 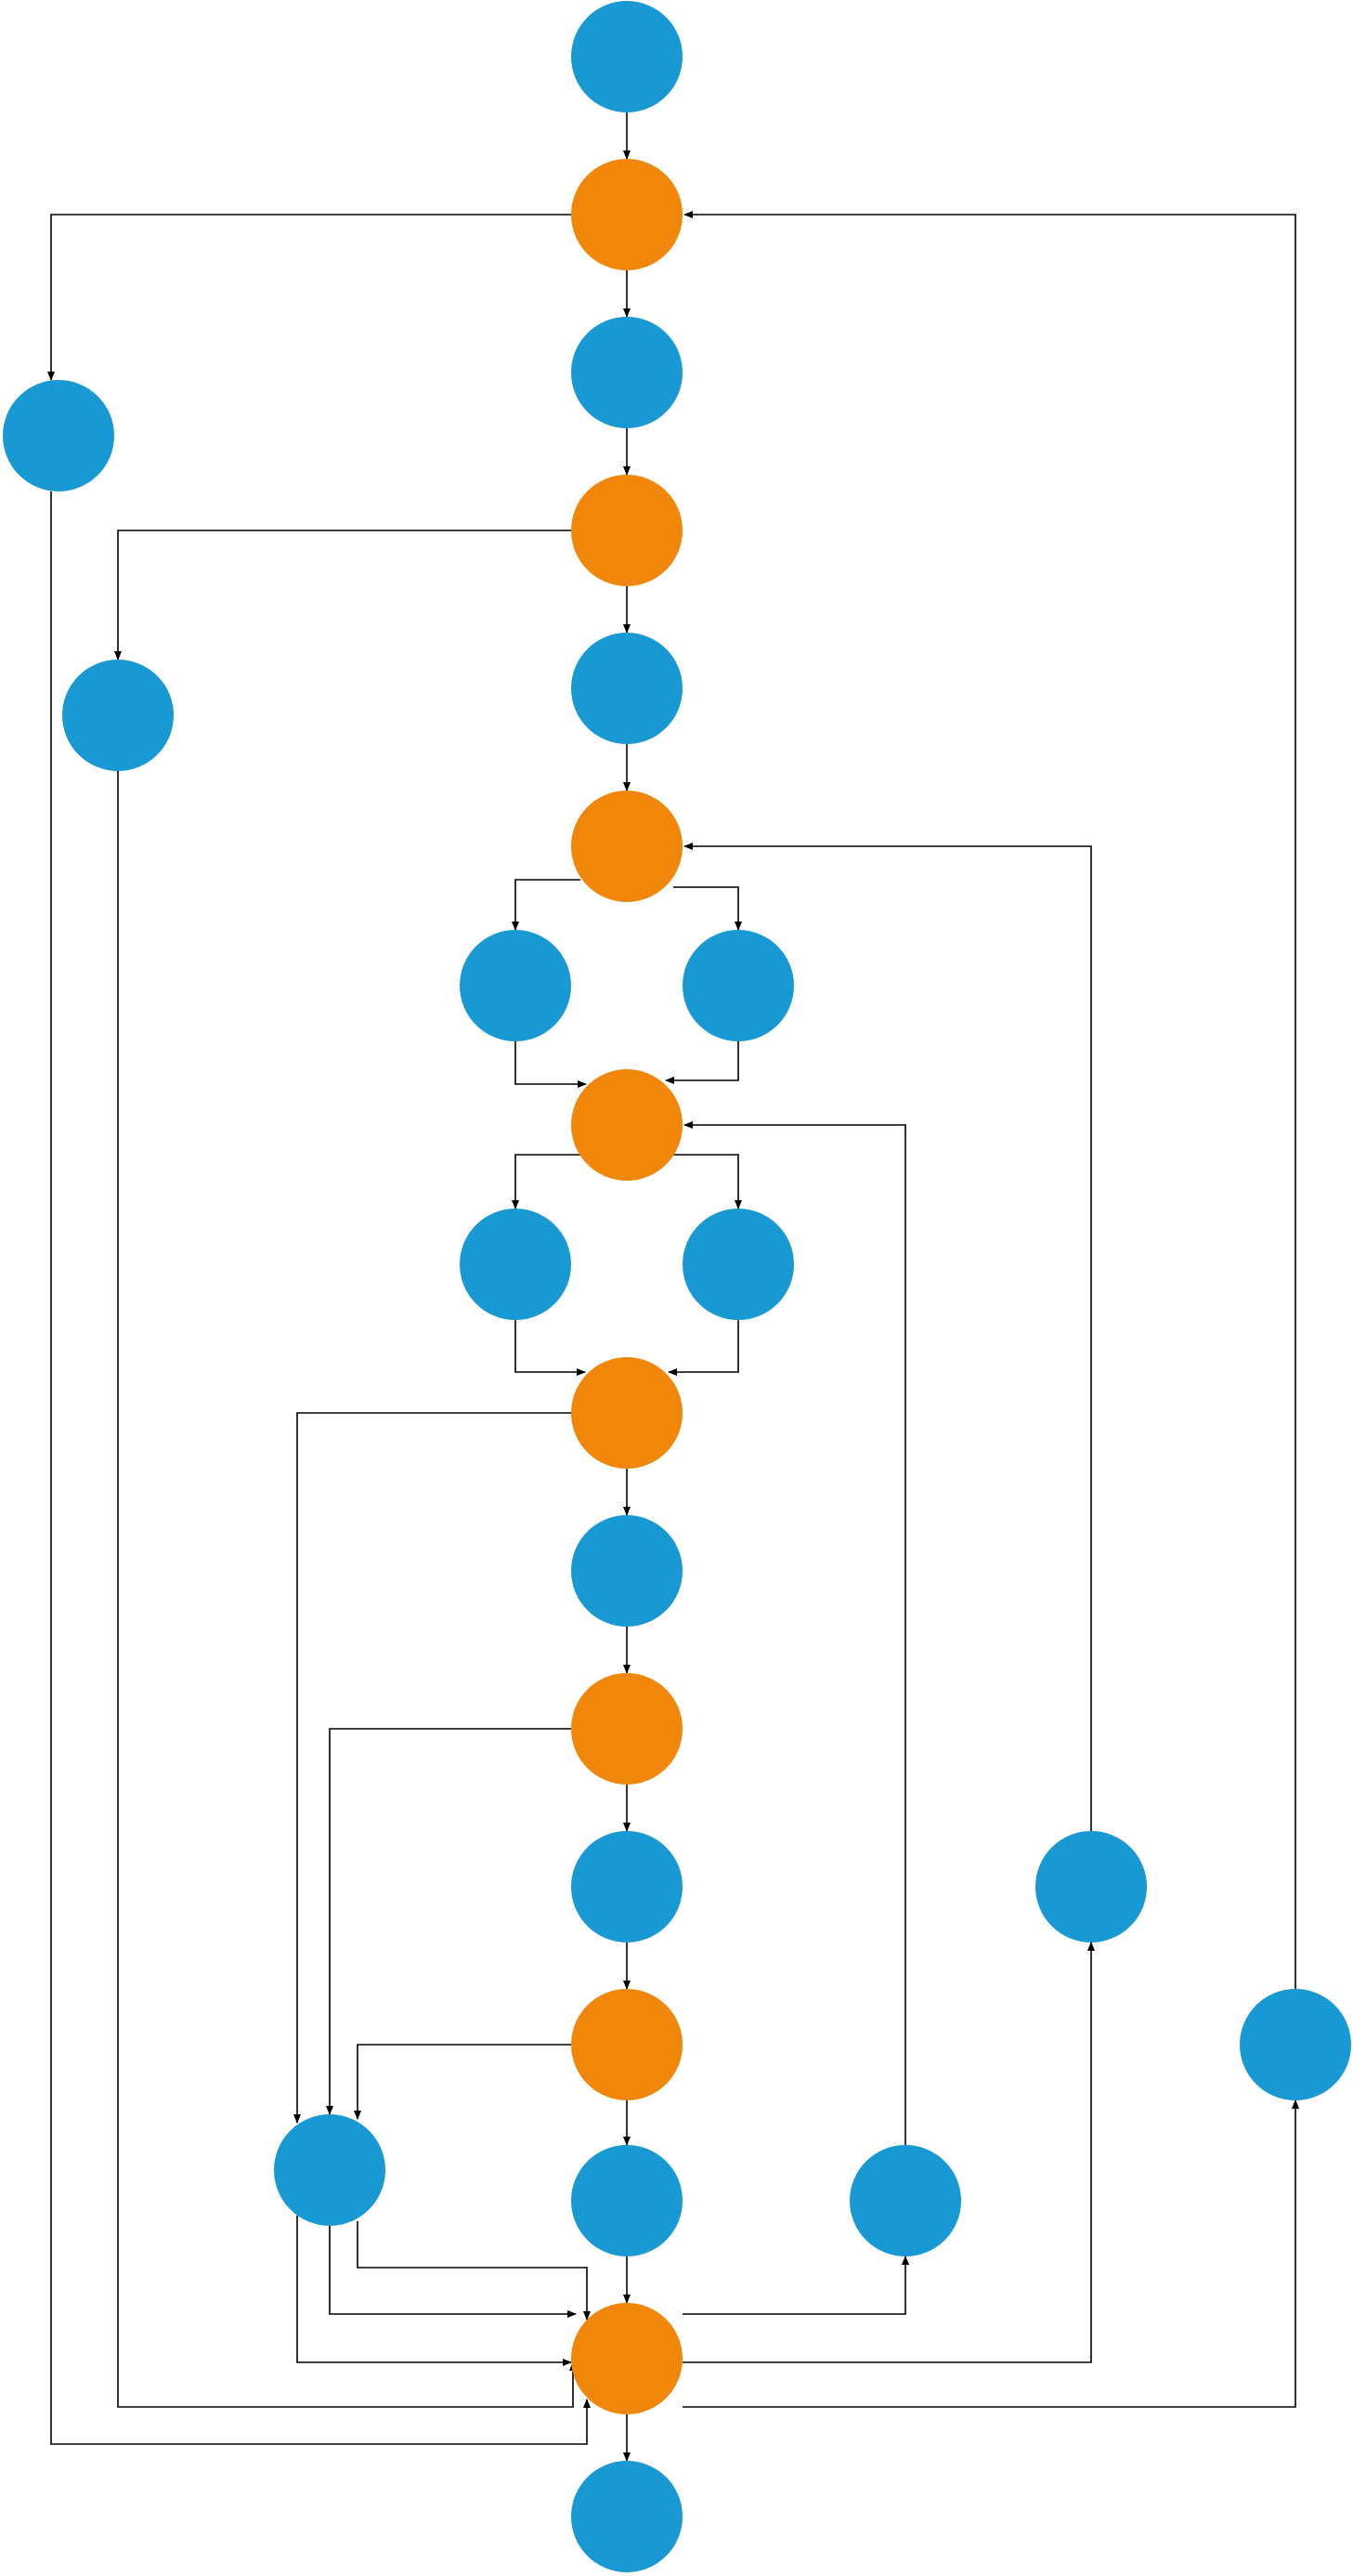 What do you see at coordinates (453, 2272) in the screenshot?
I see `edge-lc_mid-to-d8` at bounding box center [453, 2272].